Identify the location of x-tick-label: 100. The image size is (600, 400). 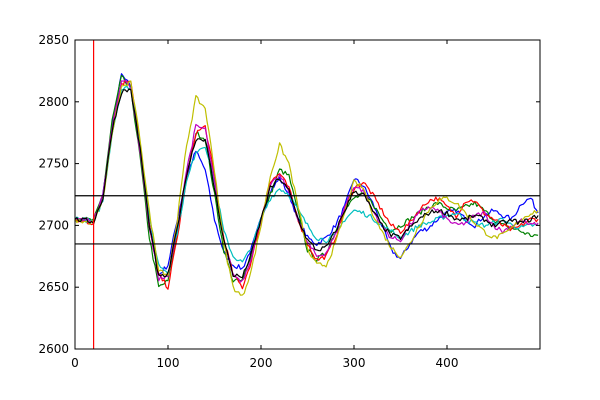
(168, 363).